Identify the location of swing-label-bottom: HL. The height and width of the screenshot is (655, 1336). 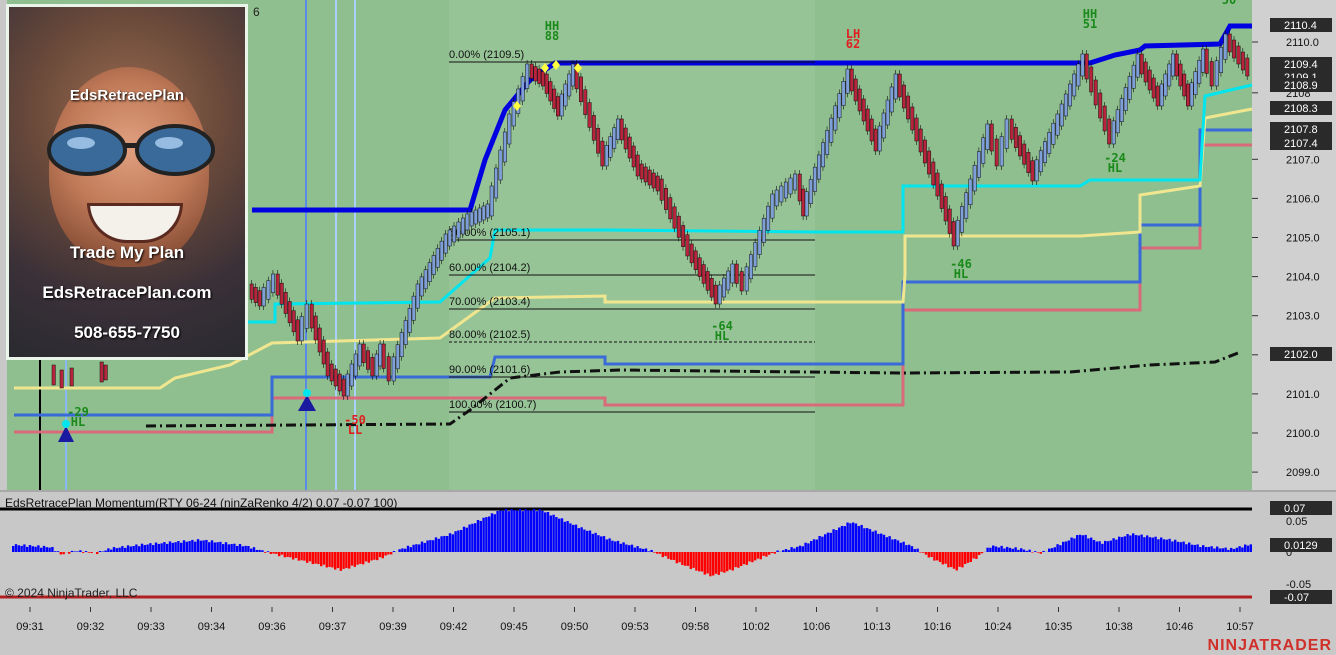
(961, 274).